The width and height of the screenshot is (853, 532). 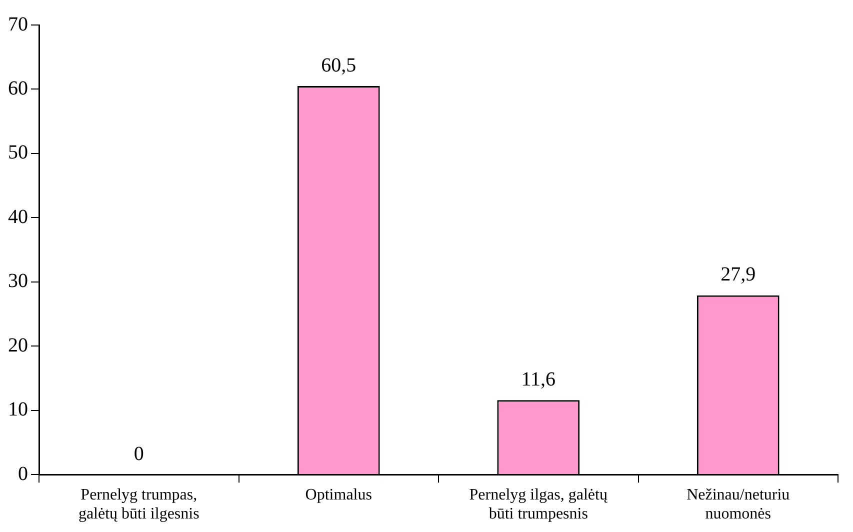 What do you see at coordinates (23, 473) in the screenshot?
I see `y-tick-label: 0` at bounding box center [23, 473].